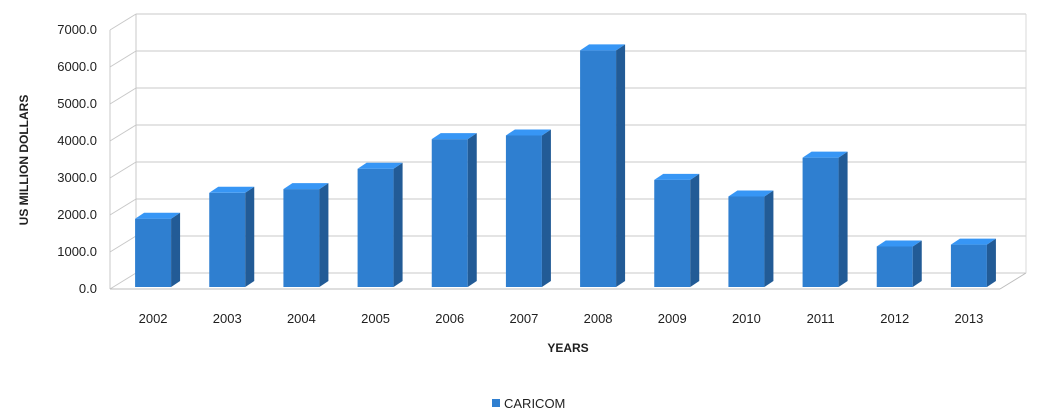 The image size is (1039, 417). I want to click on bar-2003, so click(232, 236).